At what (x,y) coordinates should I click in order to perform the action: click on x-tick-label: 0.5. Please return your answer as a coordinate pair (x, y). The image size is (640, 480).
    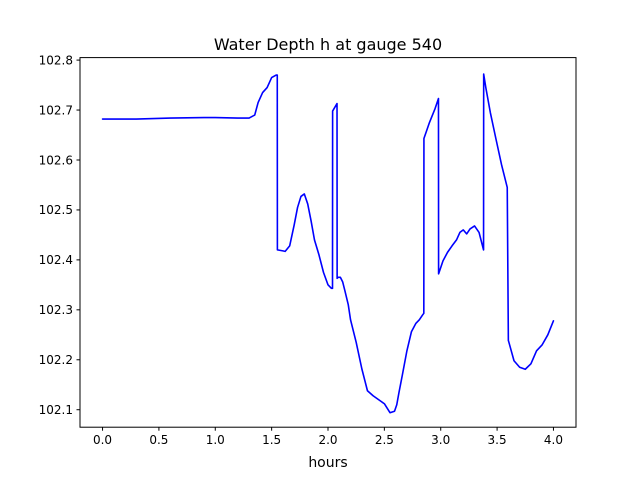
    Looking at the image, I should click on (158, 440).